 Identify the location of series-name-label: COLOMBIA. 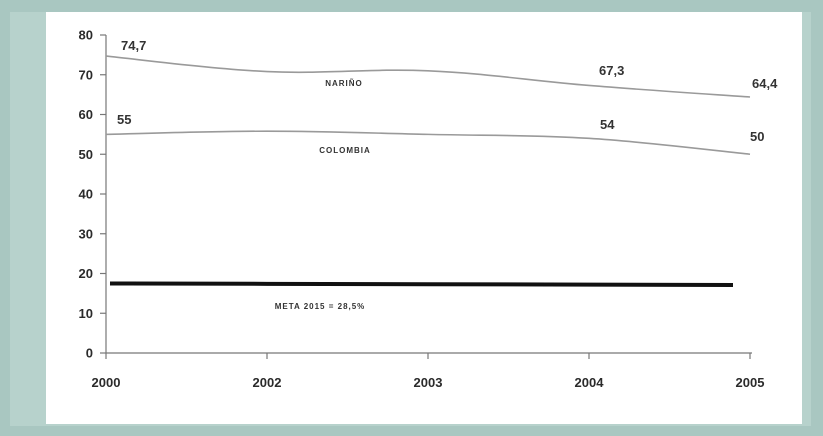
(345, 150).